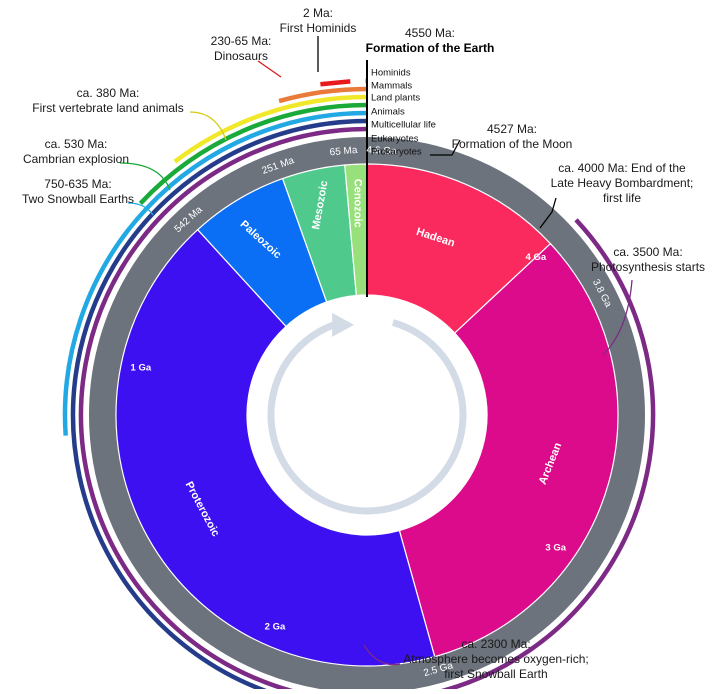  I want to click on event-snowball-line-0: 750-635 Ma:, so click(77, 184).